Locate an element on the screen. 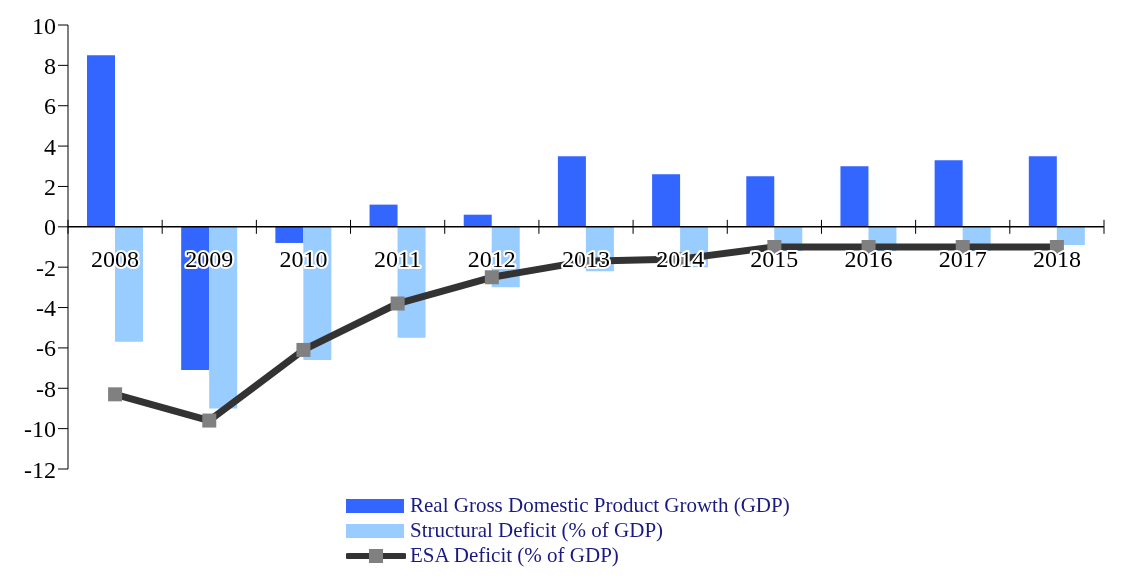 The height and width of the screenshot is (581, 1124). y-tick-label: -4 is located at coordinates (46, 308).